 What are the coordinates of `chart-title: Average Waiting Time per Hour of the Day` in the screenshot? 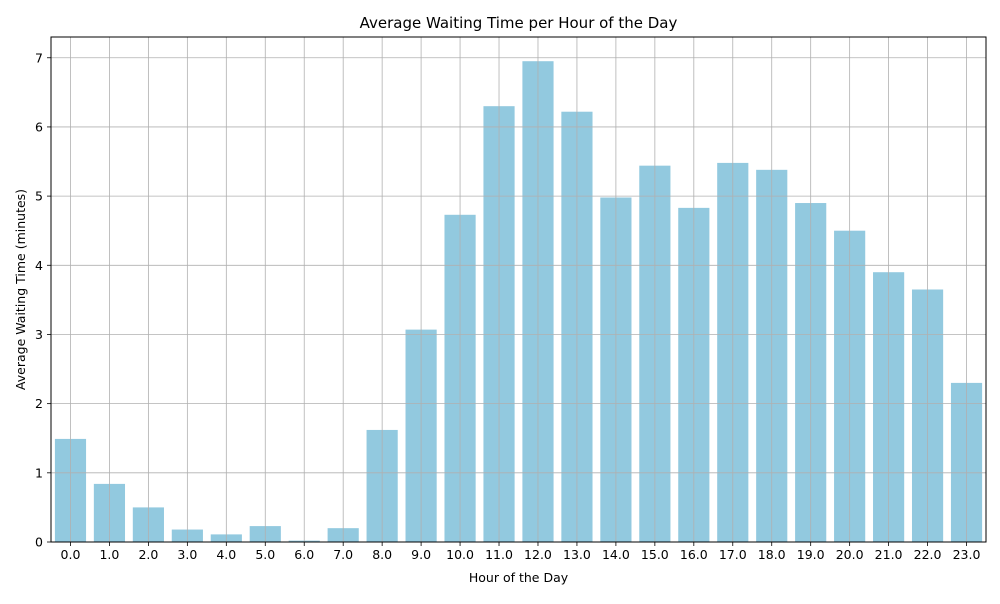 It's located at (519, 23).